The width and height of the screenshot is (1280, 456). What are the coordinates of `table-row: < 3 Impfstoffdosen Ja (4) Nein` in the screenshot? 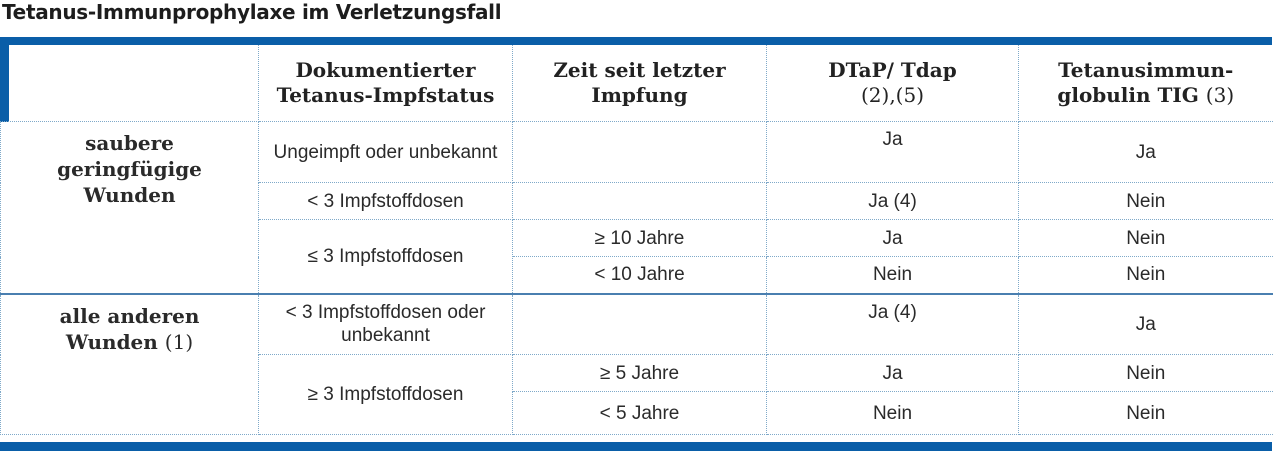 It's located at (637, 201).